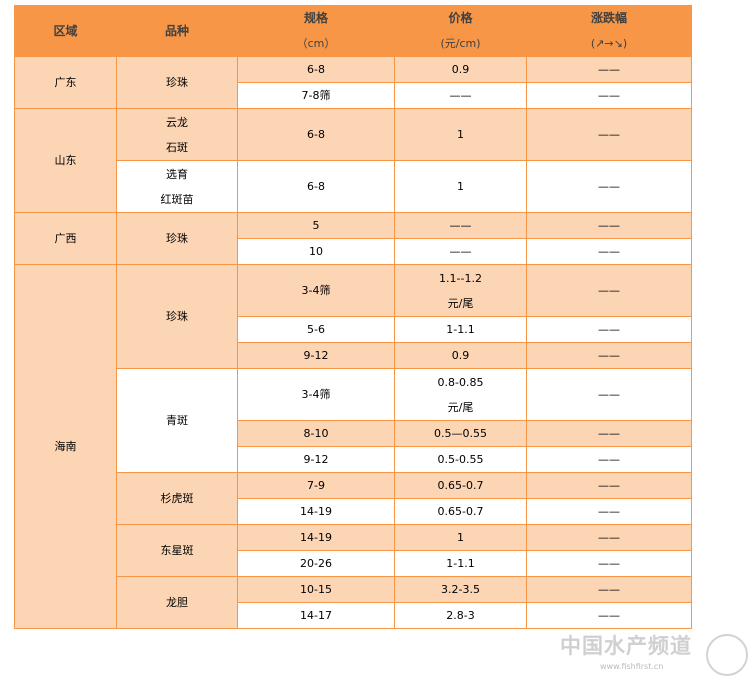  I want to click on table-row: 20-26 1-1.1 ——, so click(353, 563).